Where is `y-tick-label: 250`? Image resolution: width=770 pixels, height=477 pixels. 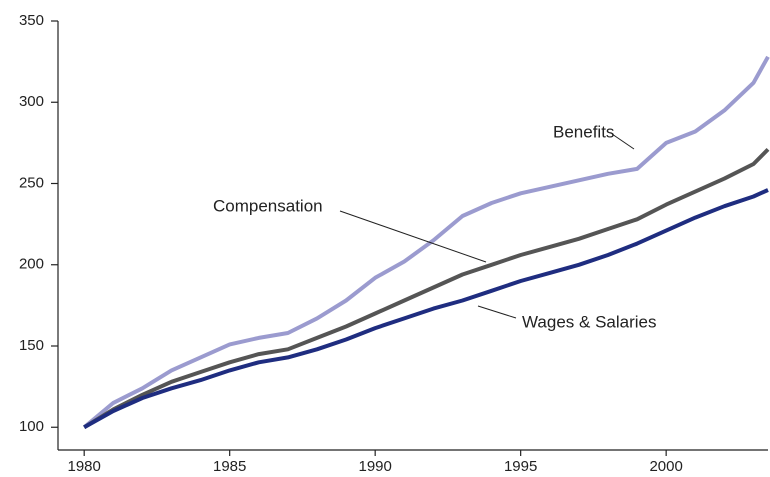 y-tick-label: 250 is located at coordinates (31, 182).